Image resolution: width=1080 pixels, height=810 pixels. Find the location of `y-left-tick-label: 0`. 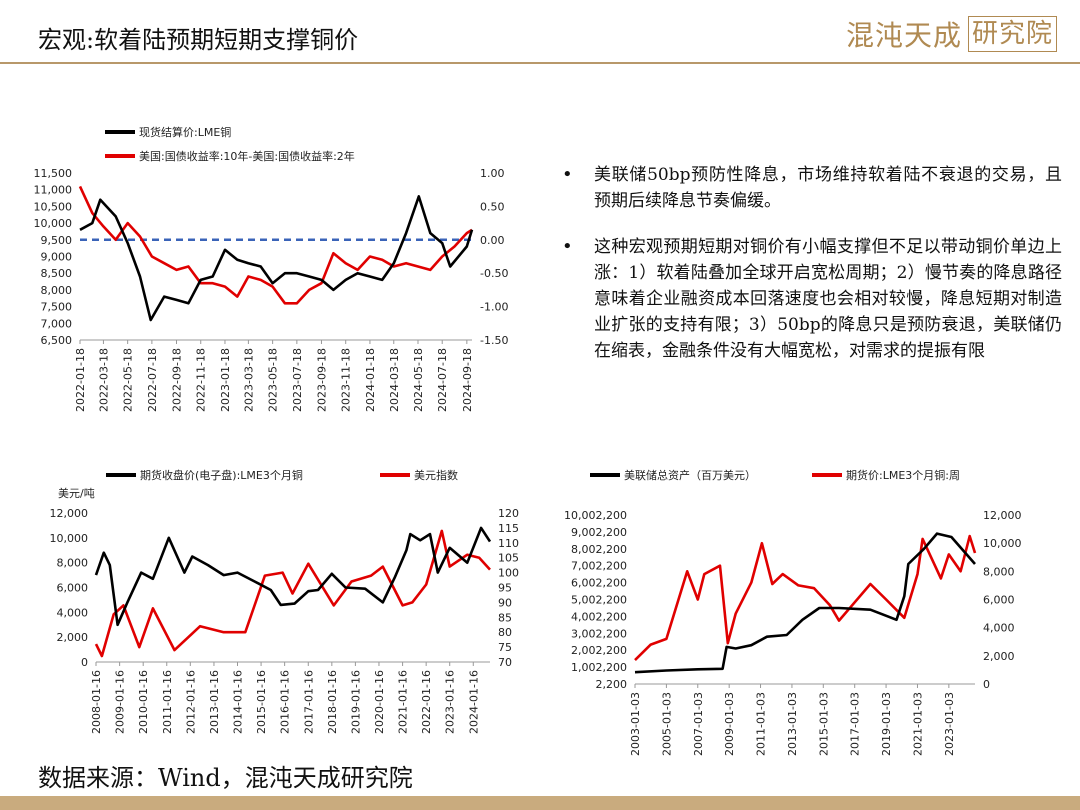

y-left-tick-label: 0 is located at coordinates (84, 662).